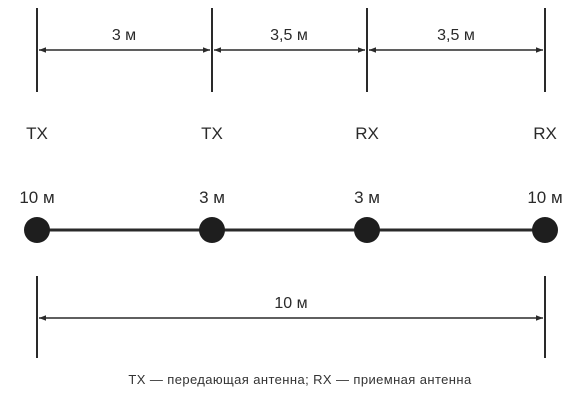  Describe the element at coordinates (212, 133) in the screenshot. I see `antenna-role-label-2: TX` at that location.